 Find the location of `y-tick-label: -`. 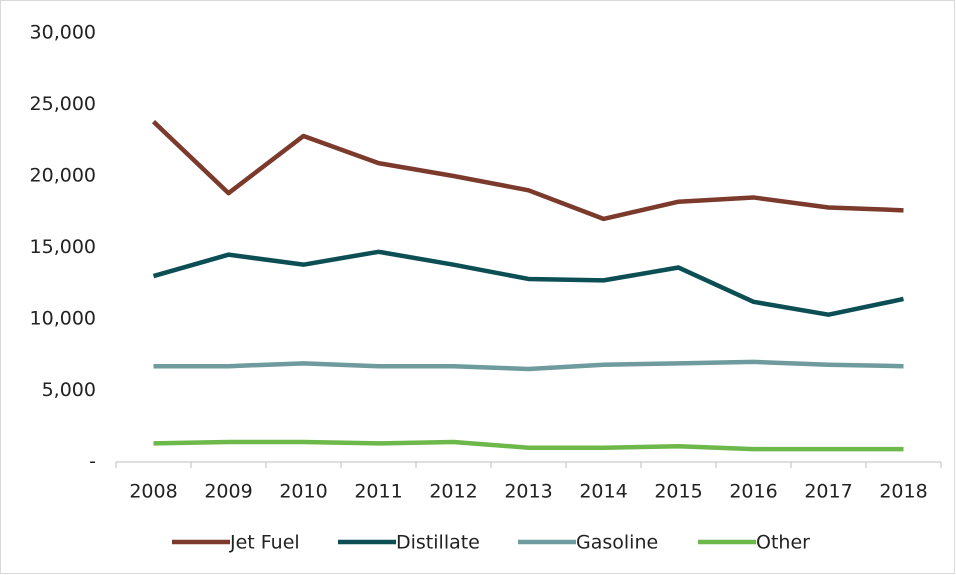

y-tick-label: - is located at coordinates (92, 462).